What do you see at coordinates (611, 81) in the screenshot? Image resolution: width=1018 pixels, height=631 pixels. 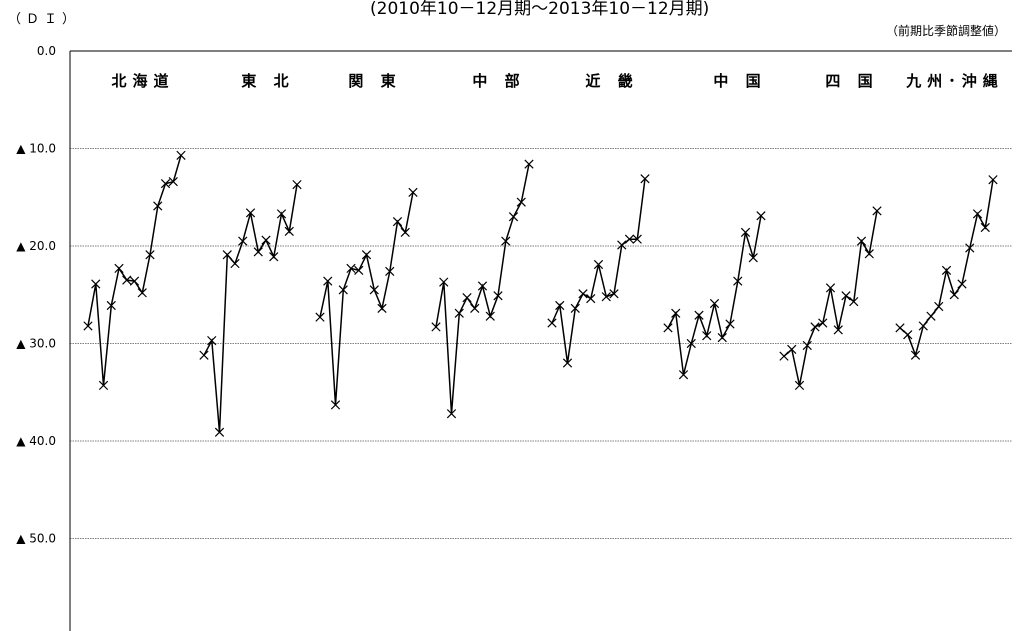 I see `region-label: 近 畿` at bounding box center [611, 81].